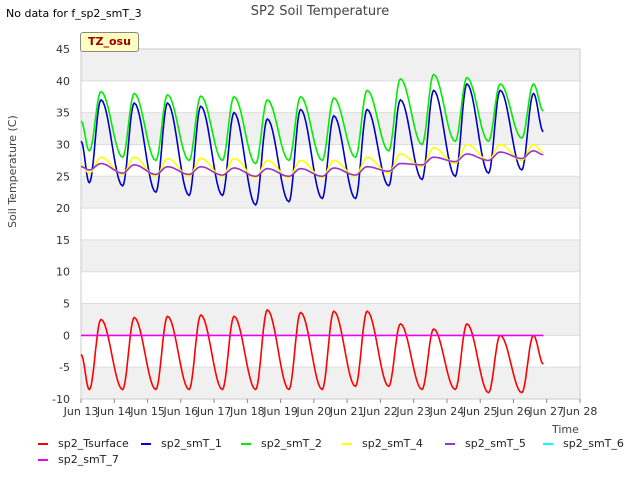  What do you see at coordinates (513, 411) in the screenshot?
I see `x-tick-label: Jun 26` at bounding box center [513, 411].